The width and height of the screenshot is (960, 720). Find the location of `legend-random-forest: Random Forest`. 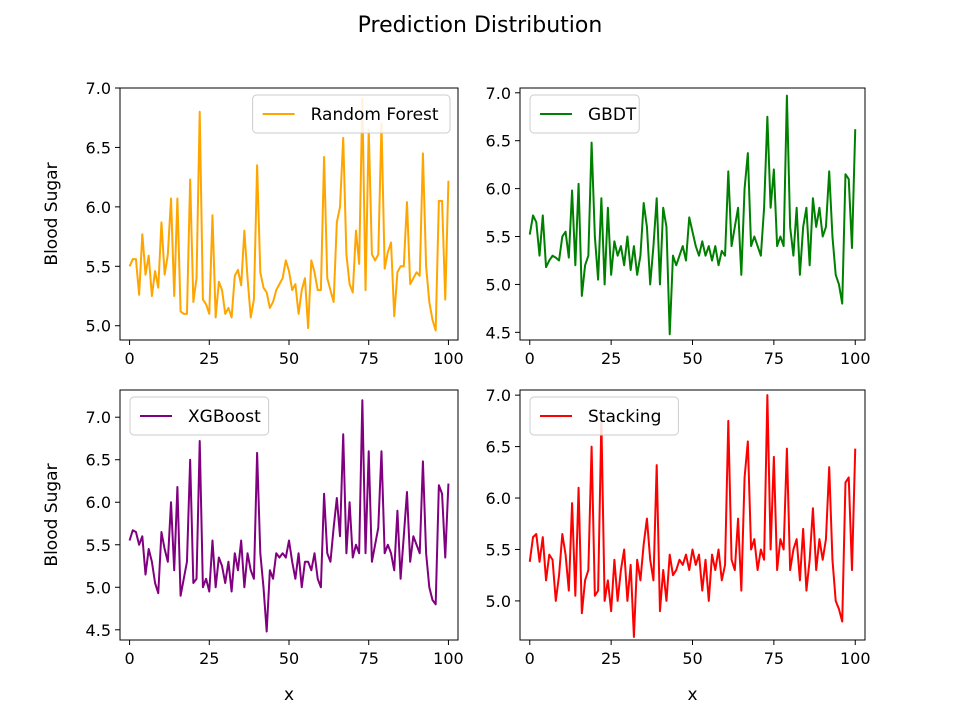

legend-random-forest: Random Forest is located at coordinates (351, 114).